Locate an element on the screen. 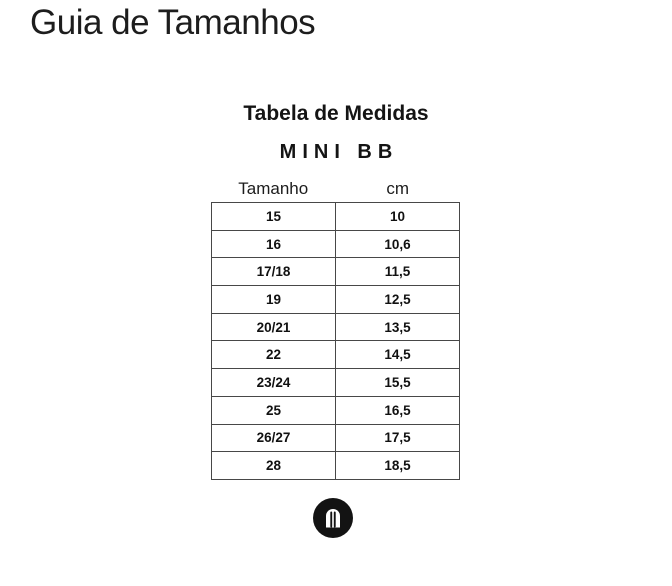  cm-cell: 12,5 is located at coordinates (397, 299).